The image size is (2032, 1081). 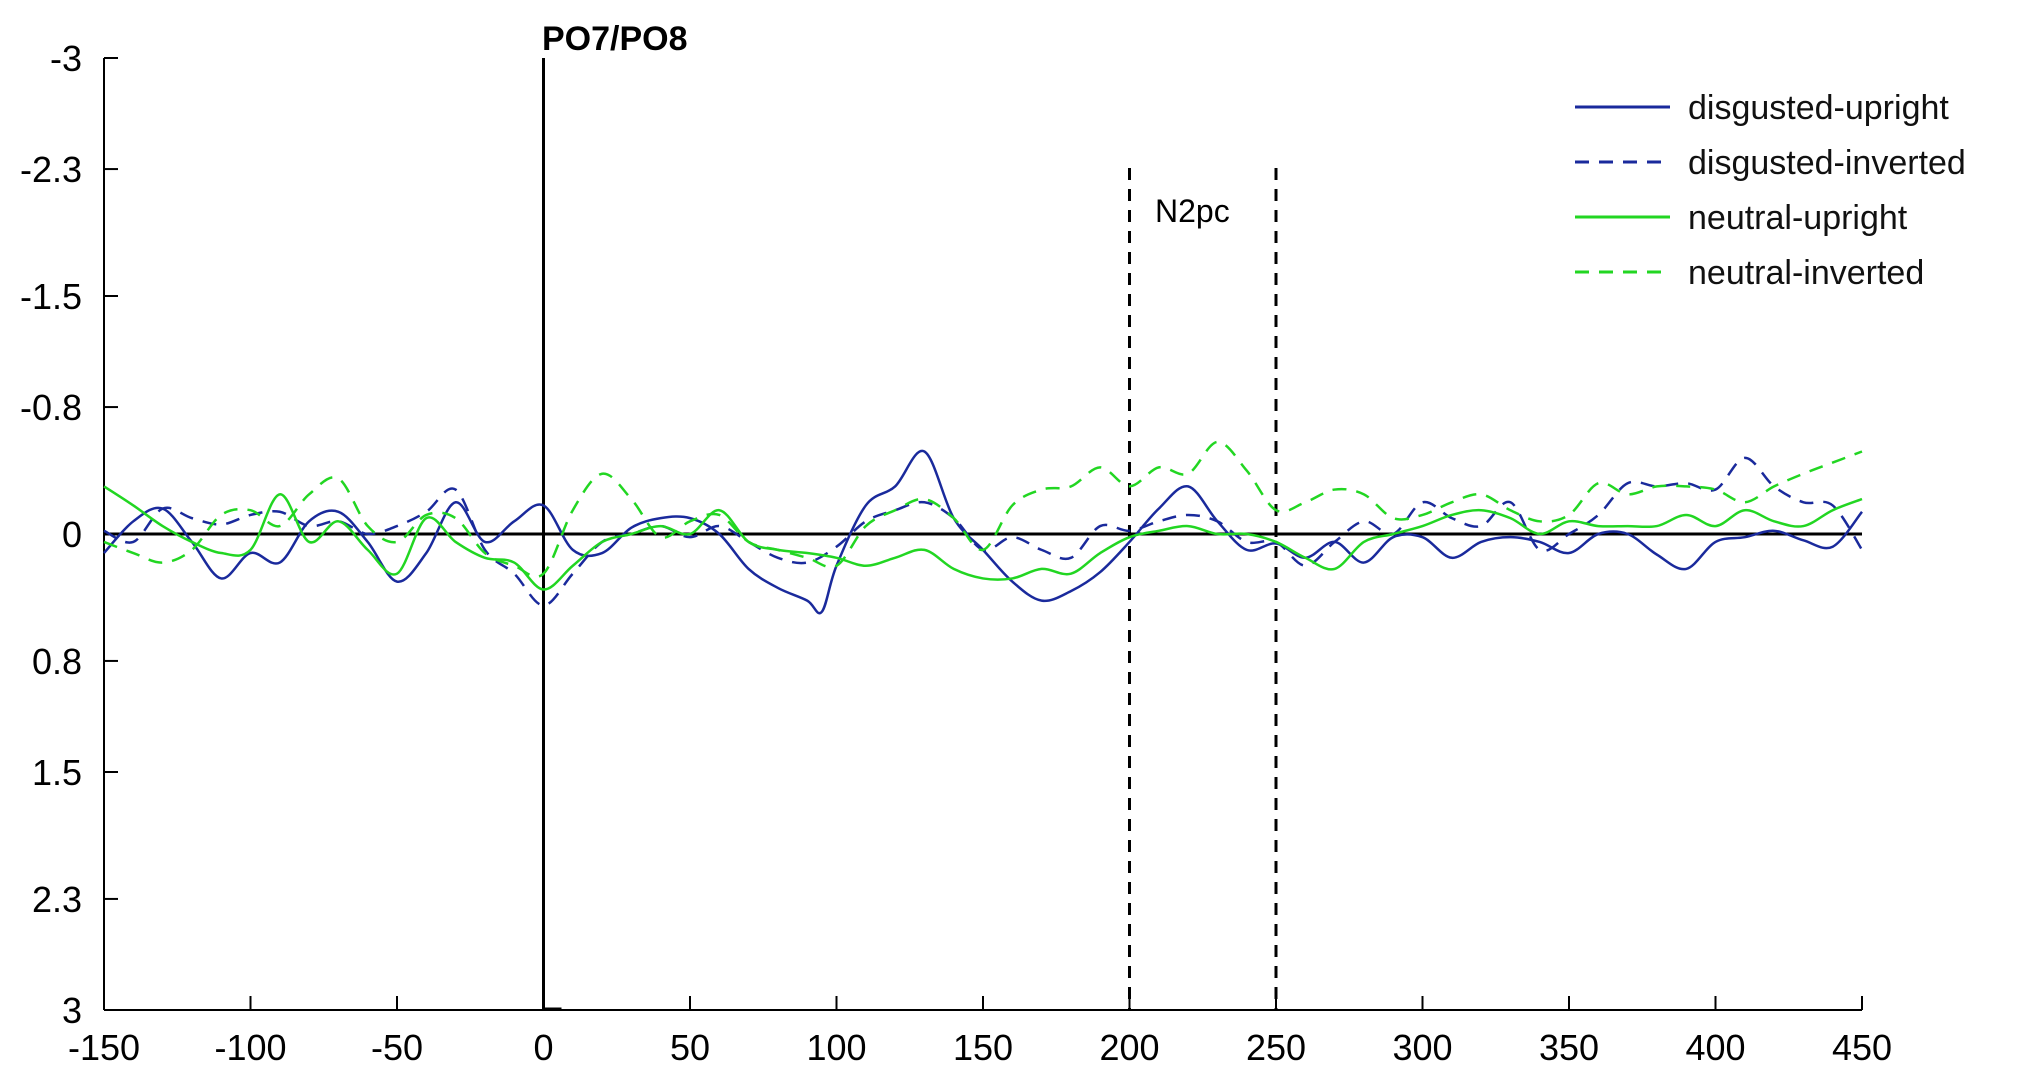 I want to click on x-tick-label: 350, so click(x=1569, y=1047).